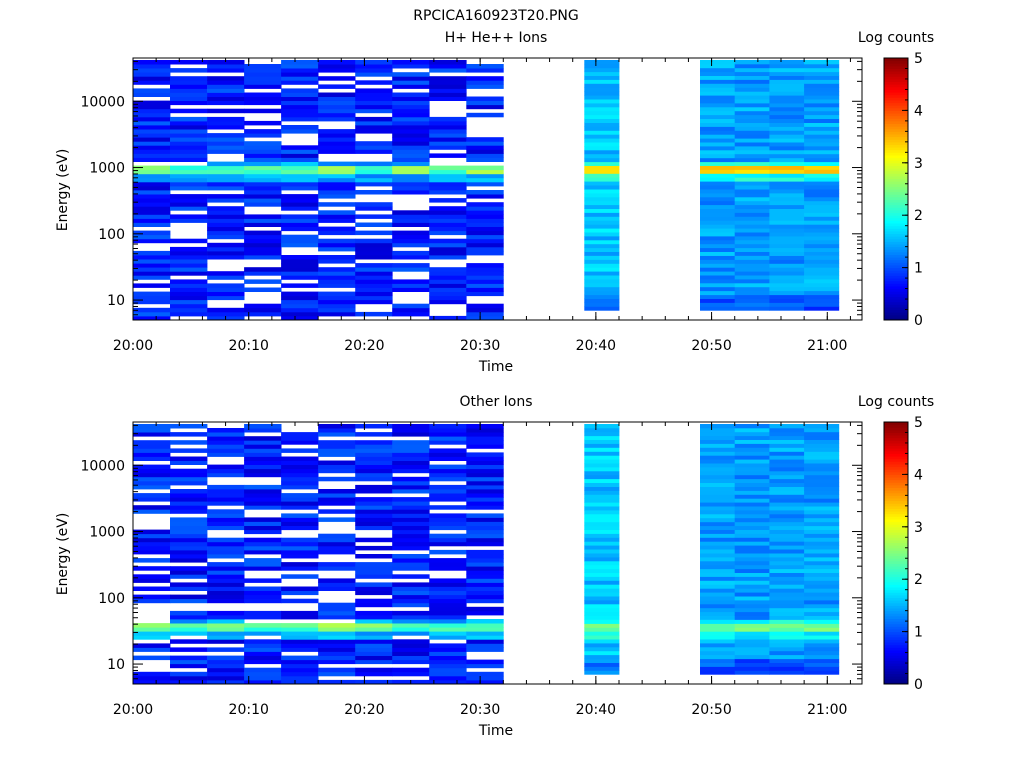 The image size is (1024, 768). I want to click on colorbar-tick-label: 5, so click(918, 59).